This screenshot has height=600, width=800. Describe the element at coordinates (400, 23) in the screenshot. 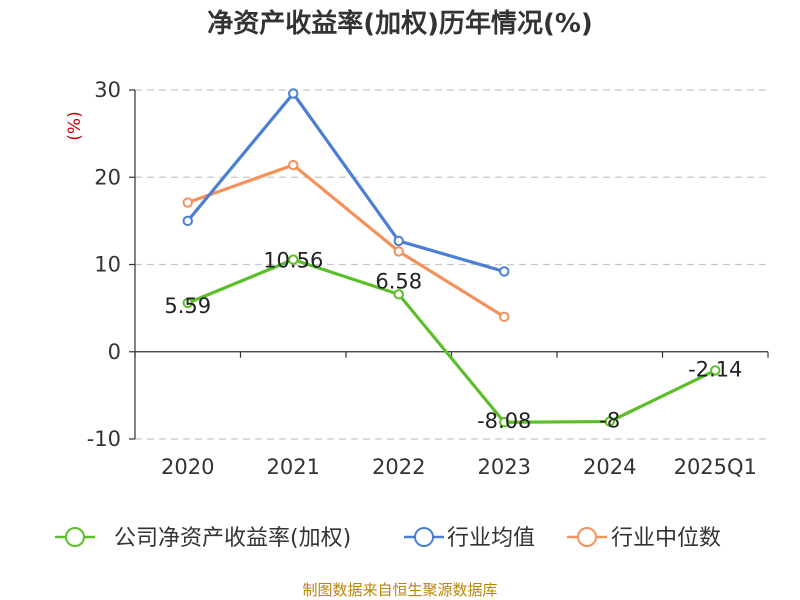

I see `chart-title: 净资产收益率(加权)历年情况(%)` at that location.